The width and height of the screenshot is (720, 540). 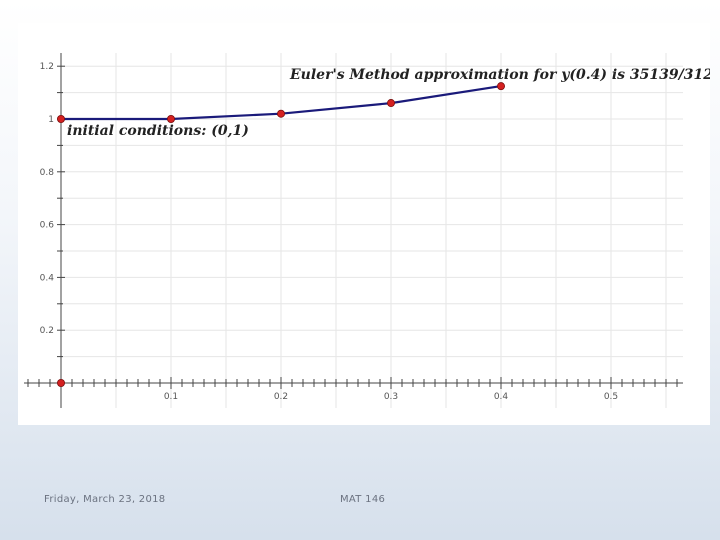 I want to click on initial-conditions-annotation: initial conditions: (0,1), so click(x=158, y=131).